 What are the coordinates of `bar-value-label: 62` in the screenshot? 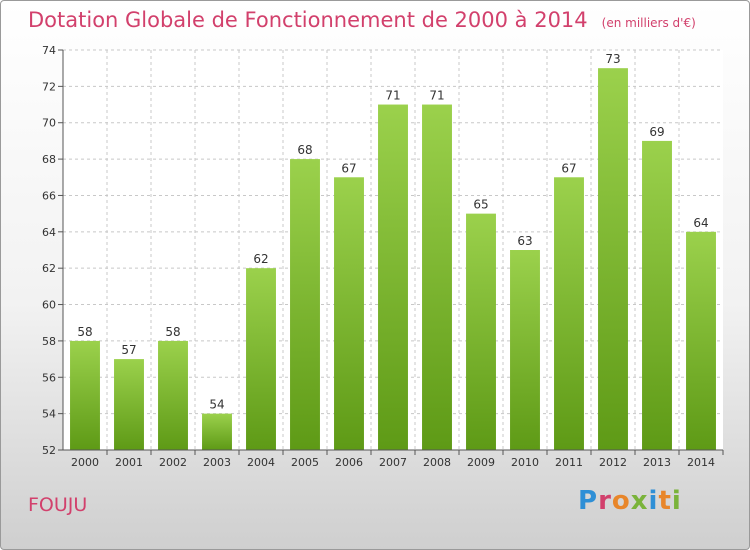 It's located at (260, 259).